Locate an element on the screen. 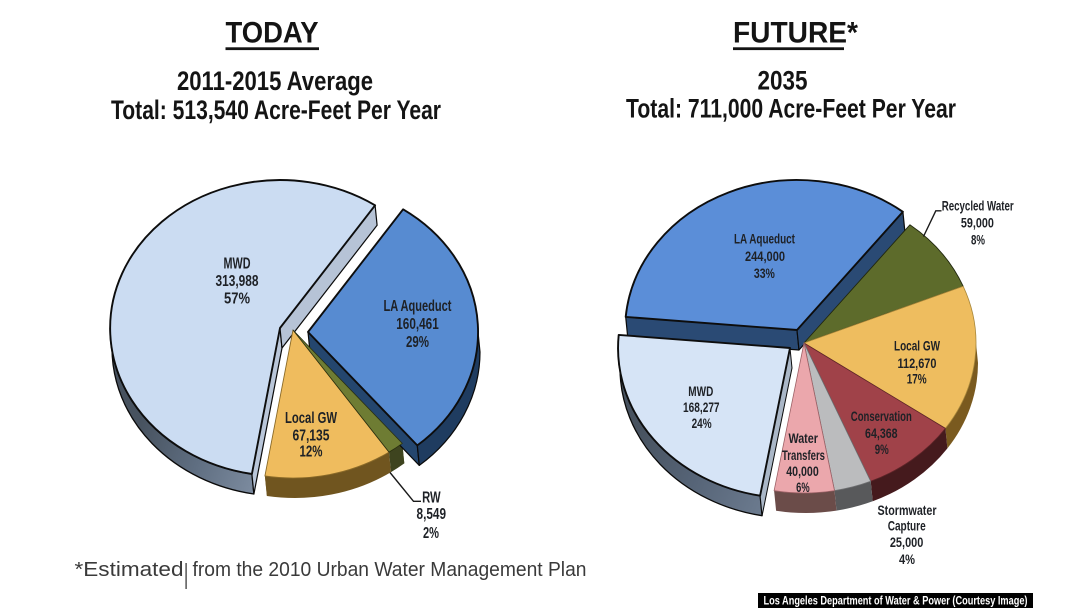 This screenshot has height=608, width=1080. svg-text: 67,135 is located at coordinates (311, 435).